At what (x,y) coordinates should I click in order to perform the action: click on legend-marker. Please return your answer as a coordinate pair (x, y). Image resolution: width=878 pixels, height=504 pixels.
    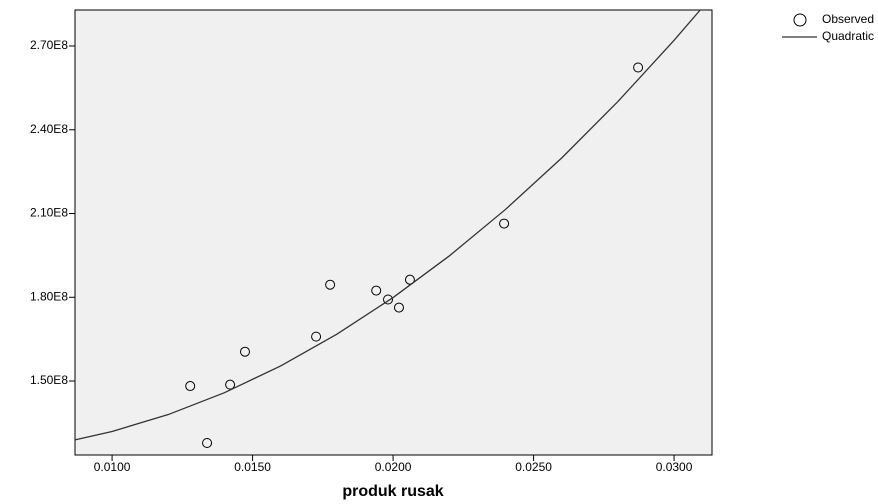
    Looking at the image, I should click on (800, 20).